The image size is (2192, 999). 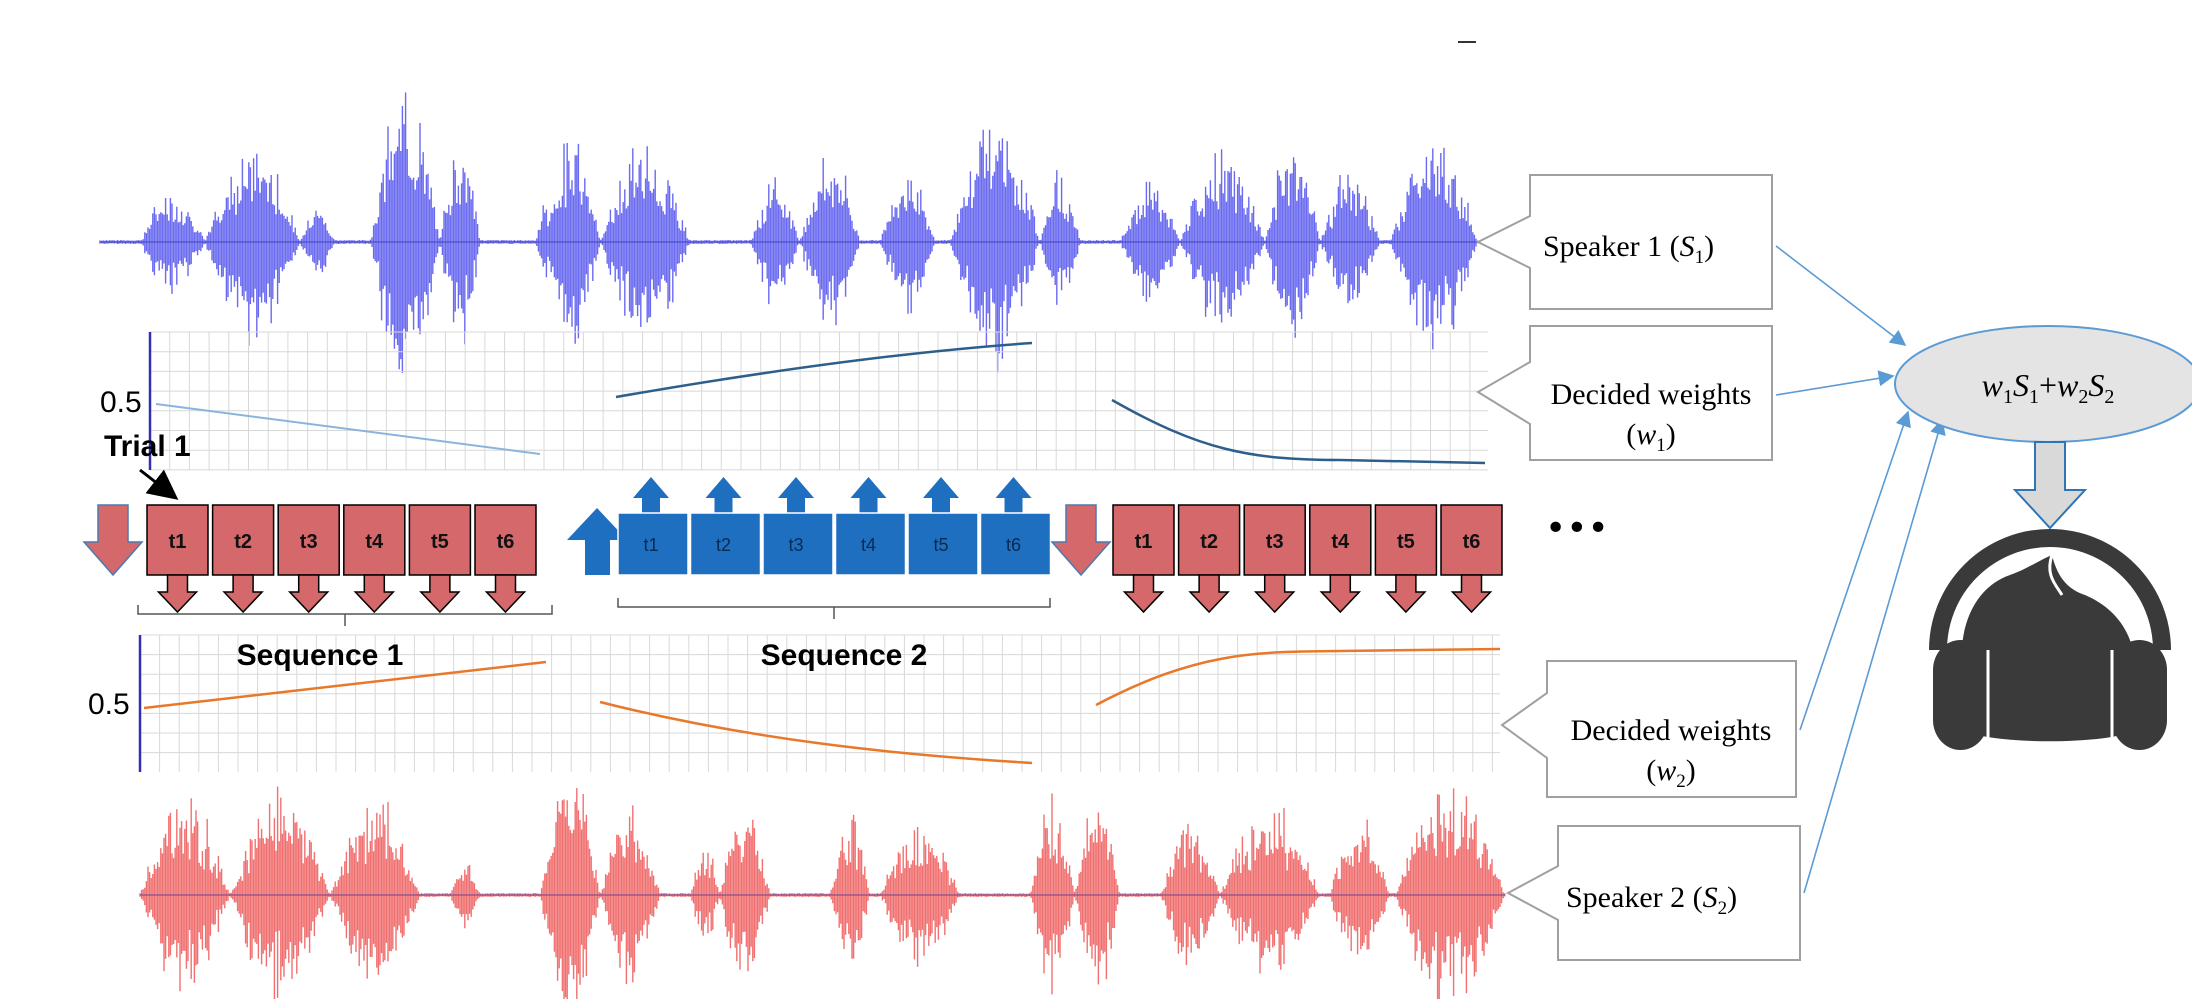 What do you see at coordinates (1628, 249) in the screenshot?
I see `speaker1-text: Speaker 1 (S1)` at bounding box center [1628, 249].